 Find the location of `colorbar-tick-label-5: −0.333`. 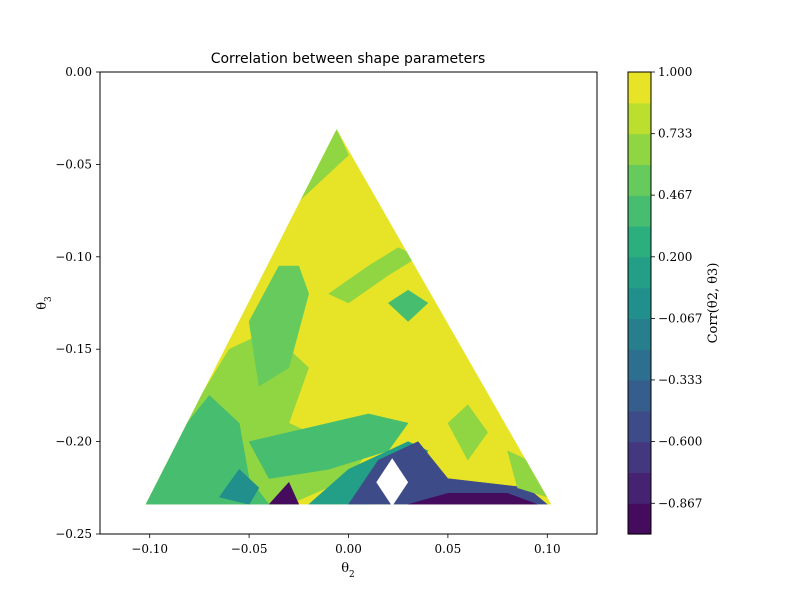

colorbar-tick-label-5: −0.333 is located at coordinates (680, 380).